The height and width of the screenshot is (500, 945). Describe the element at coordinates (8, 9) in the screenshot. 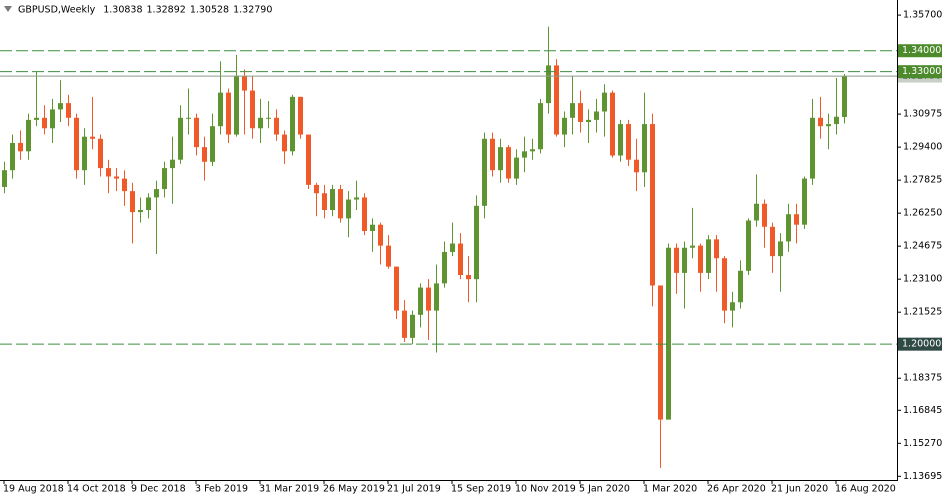

I see `header-icon` at that location.